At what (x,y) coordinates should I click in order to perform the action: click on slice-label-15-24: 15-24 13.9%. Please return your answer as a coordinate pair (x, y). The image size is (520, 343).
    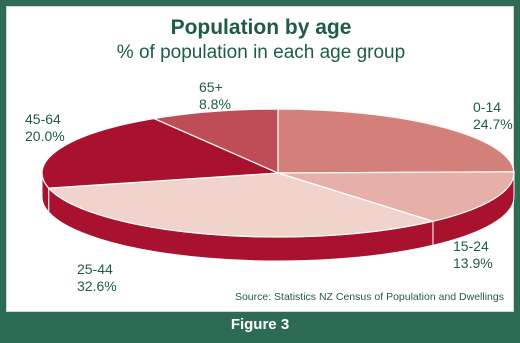
    Looking at the image, I should click on (473, 255).